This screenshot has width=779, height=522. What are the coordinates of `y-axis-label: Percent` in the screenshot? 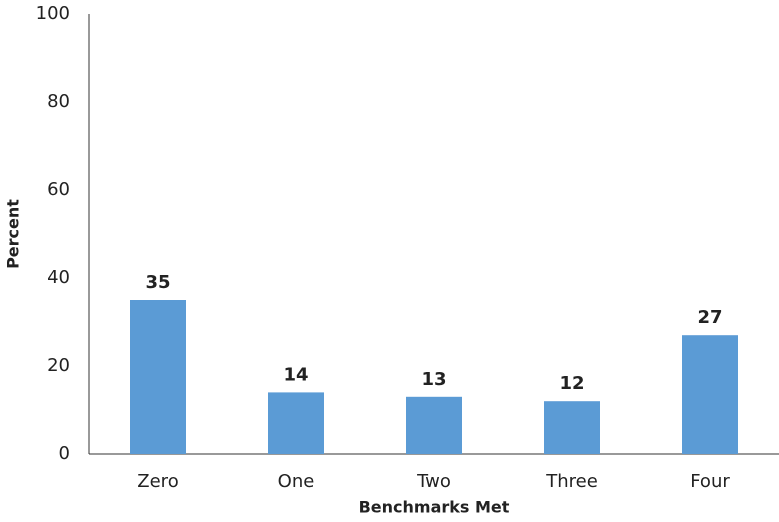 It's located at (13, 234).